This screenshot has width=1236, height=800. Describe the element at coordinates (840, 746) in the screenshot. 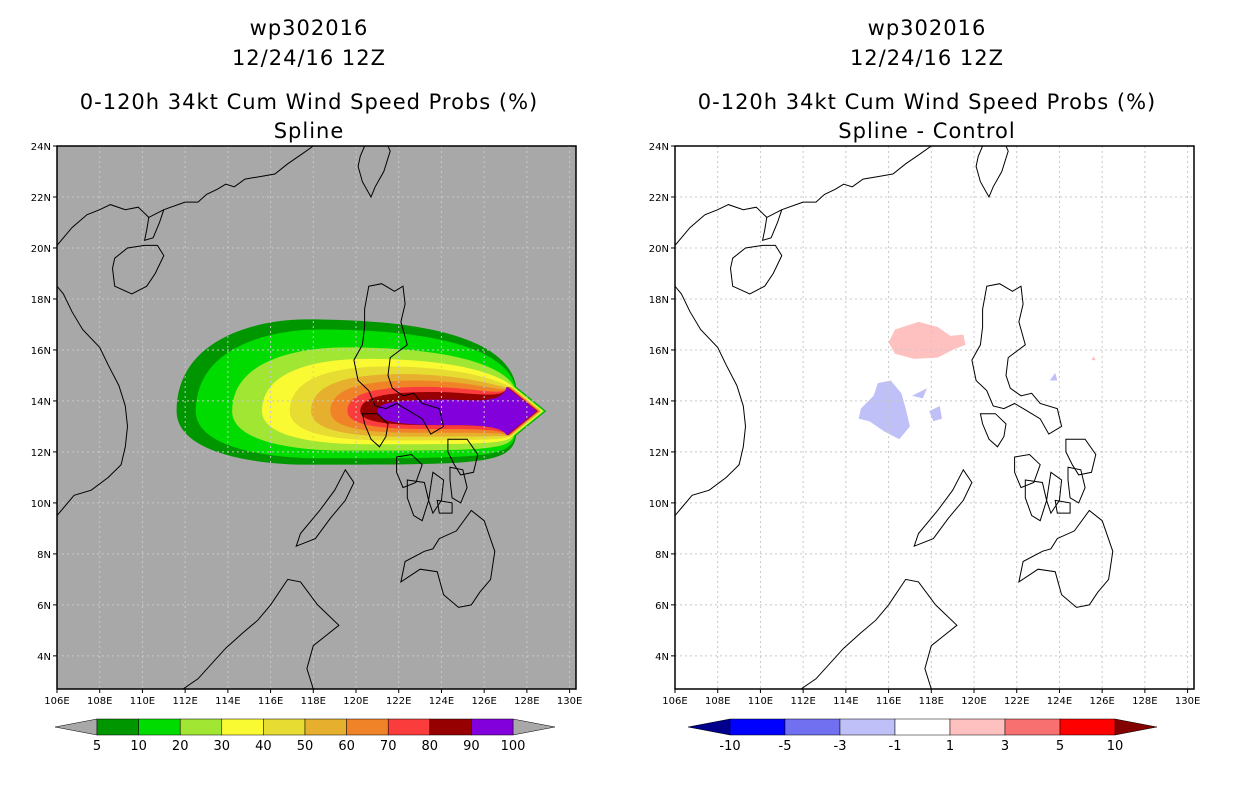

I see `colorbar-label: -3` at that location.